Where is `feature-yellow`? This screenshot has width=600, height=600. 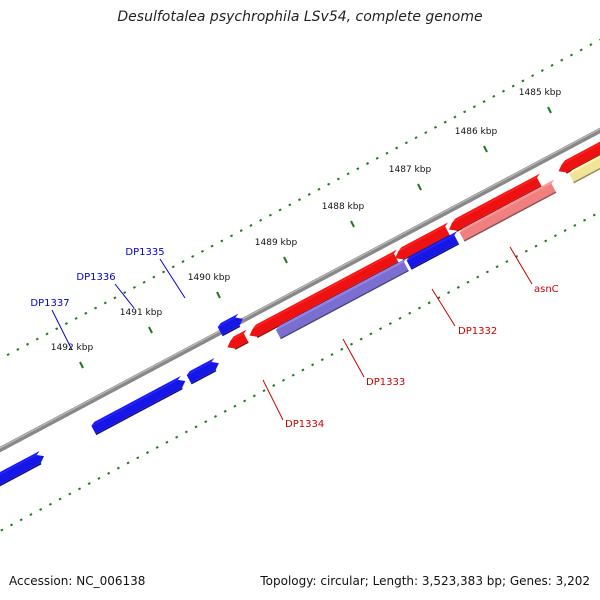 feature-yellow is located at coordinates (584, 169).